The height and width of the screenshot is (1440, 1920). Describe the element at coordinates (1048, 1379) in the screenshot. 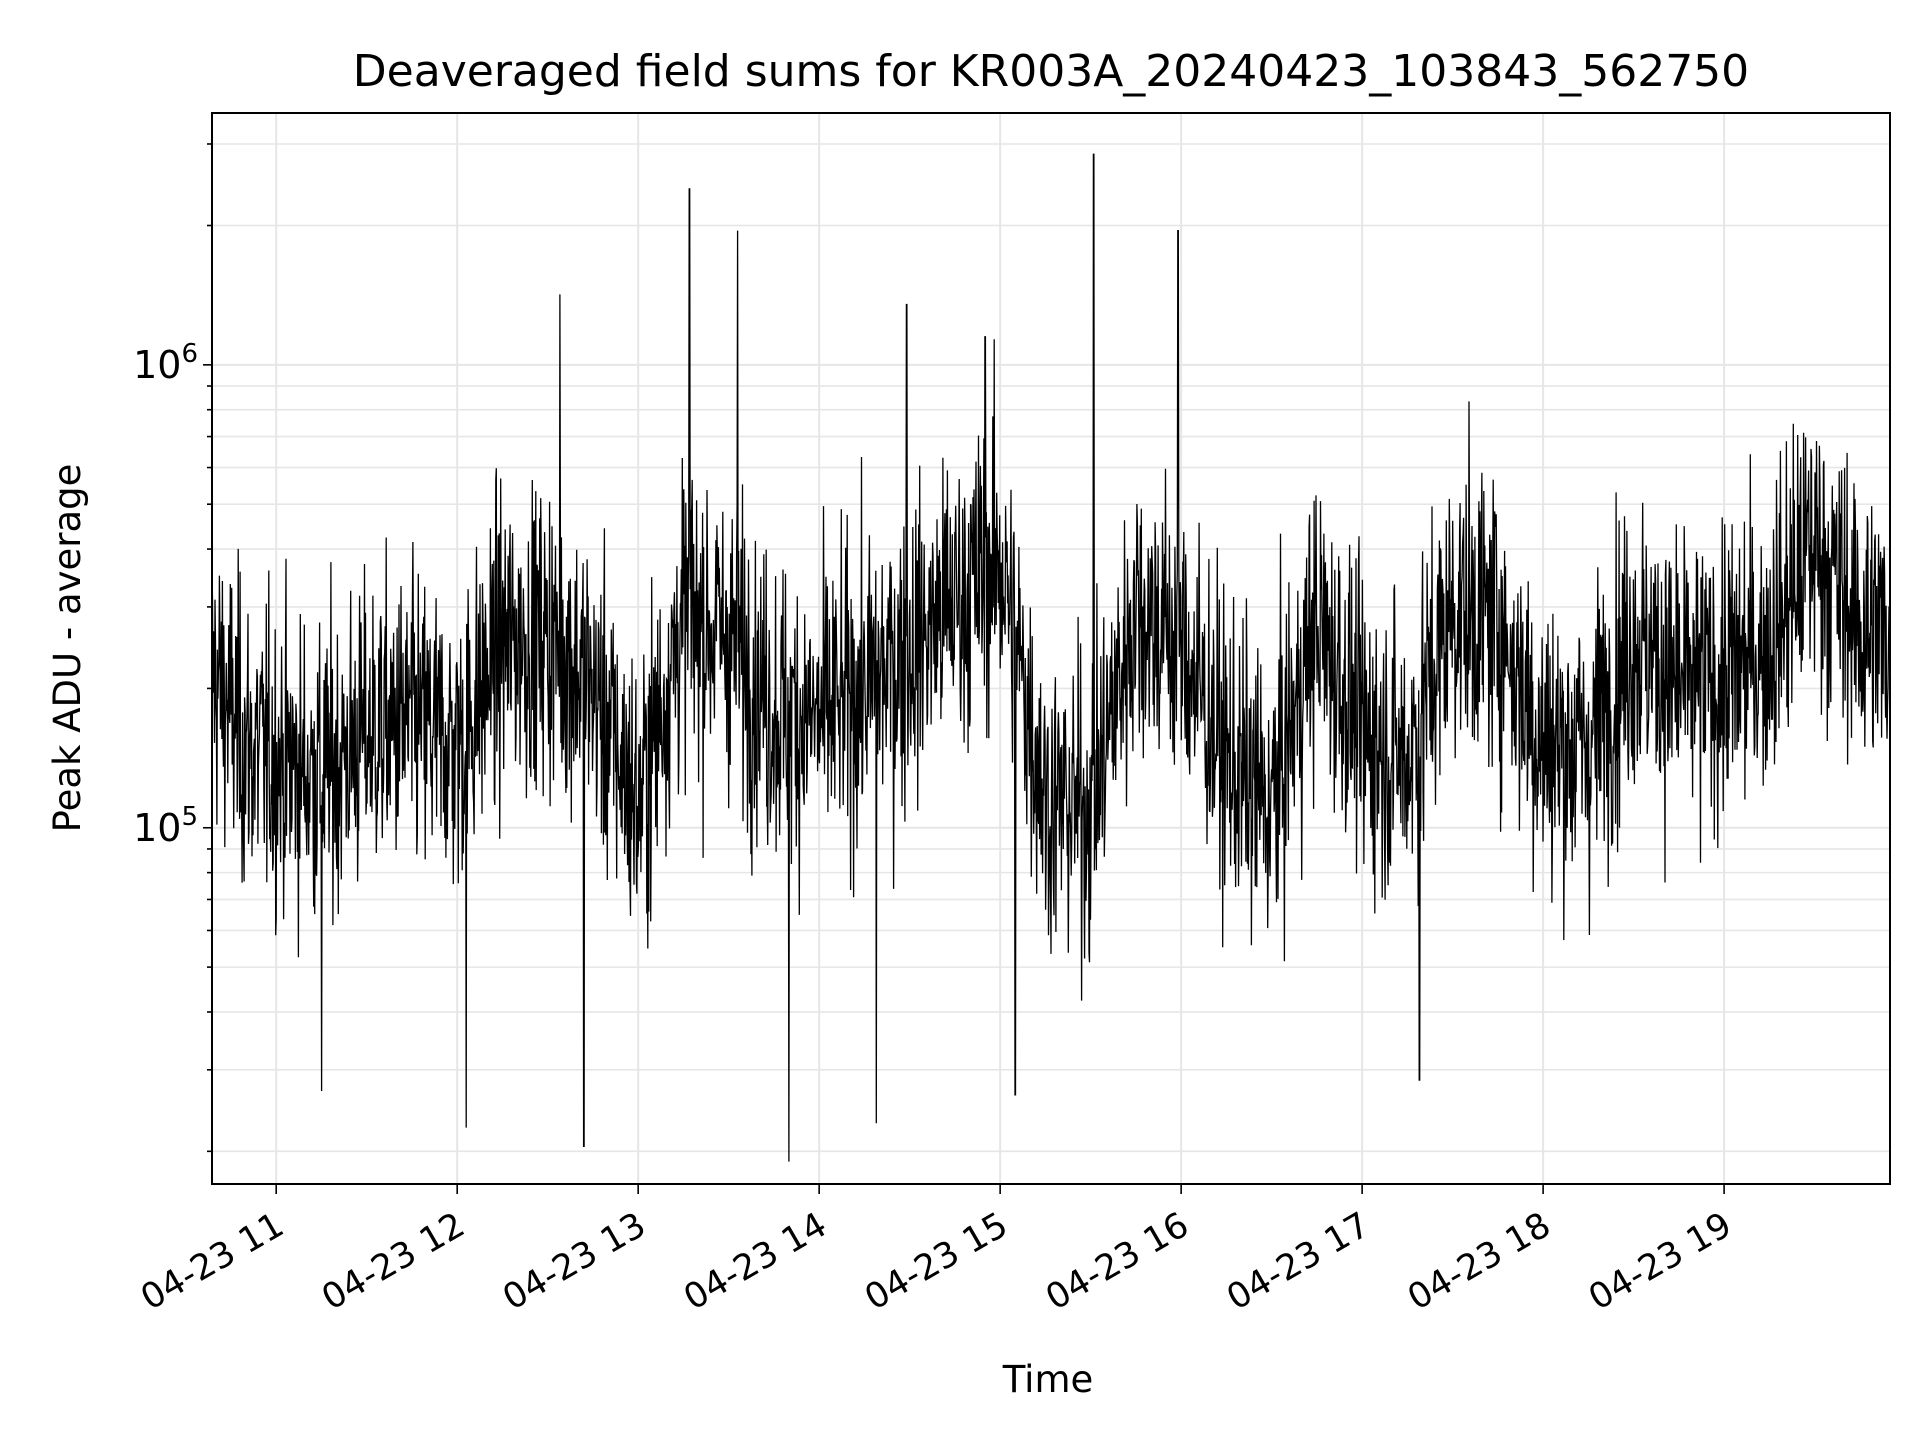

I see `x-axis-label: Time` at that location.